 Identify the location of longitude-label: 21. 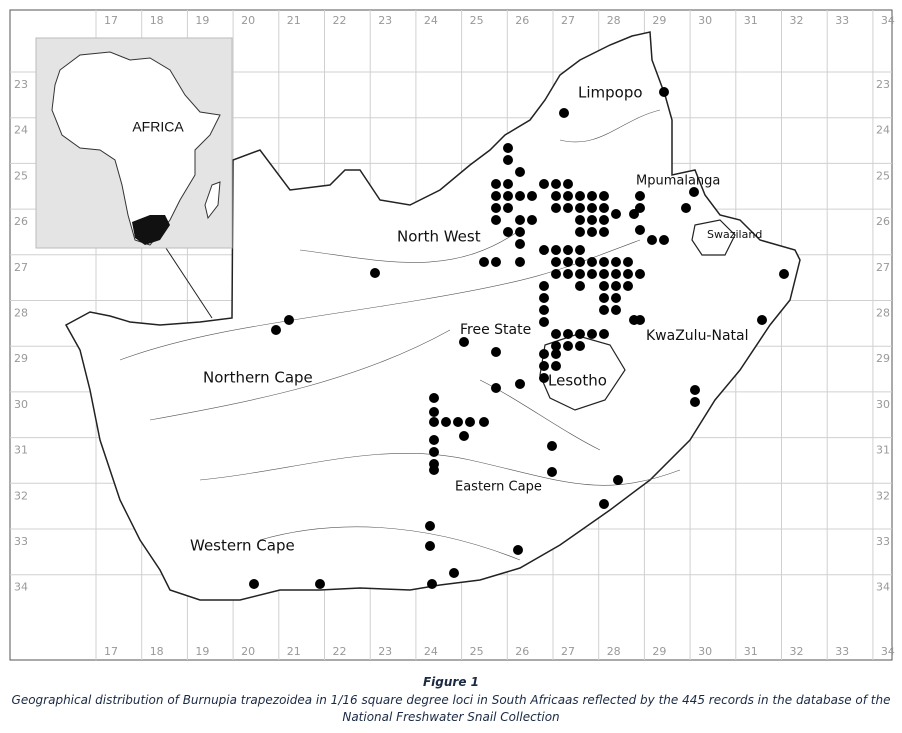
(294, 651).